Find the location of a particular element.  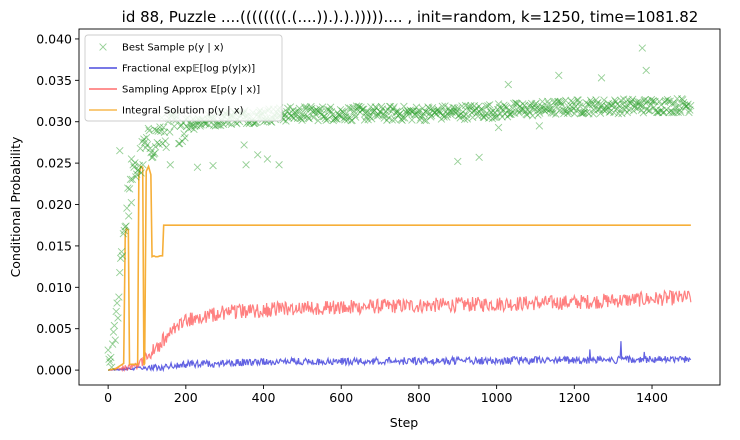

y-tick-label: 0.015 is located at coordinates (54, 245).